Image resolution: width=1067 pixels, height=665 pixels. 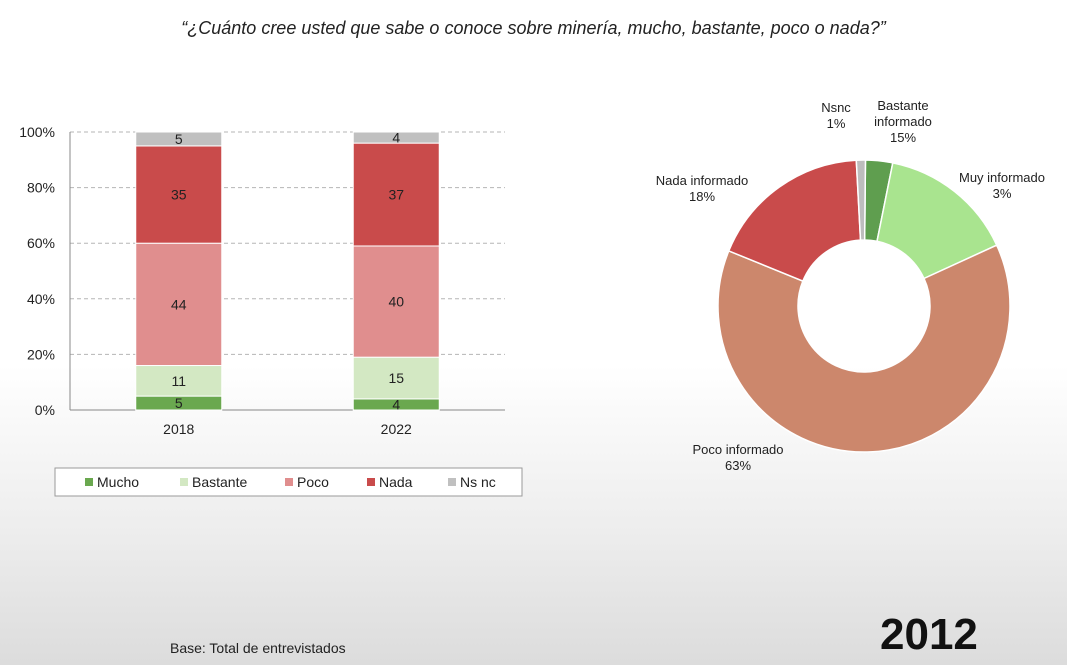 I want to click on legend-label: Mucho, so click(x=118, y=482).